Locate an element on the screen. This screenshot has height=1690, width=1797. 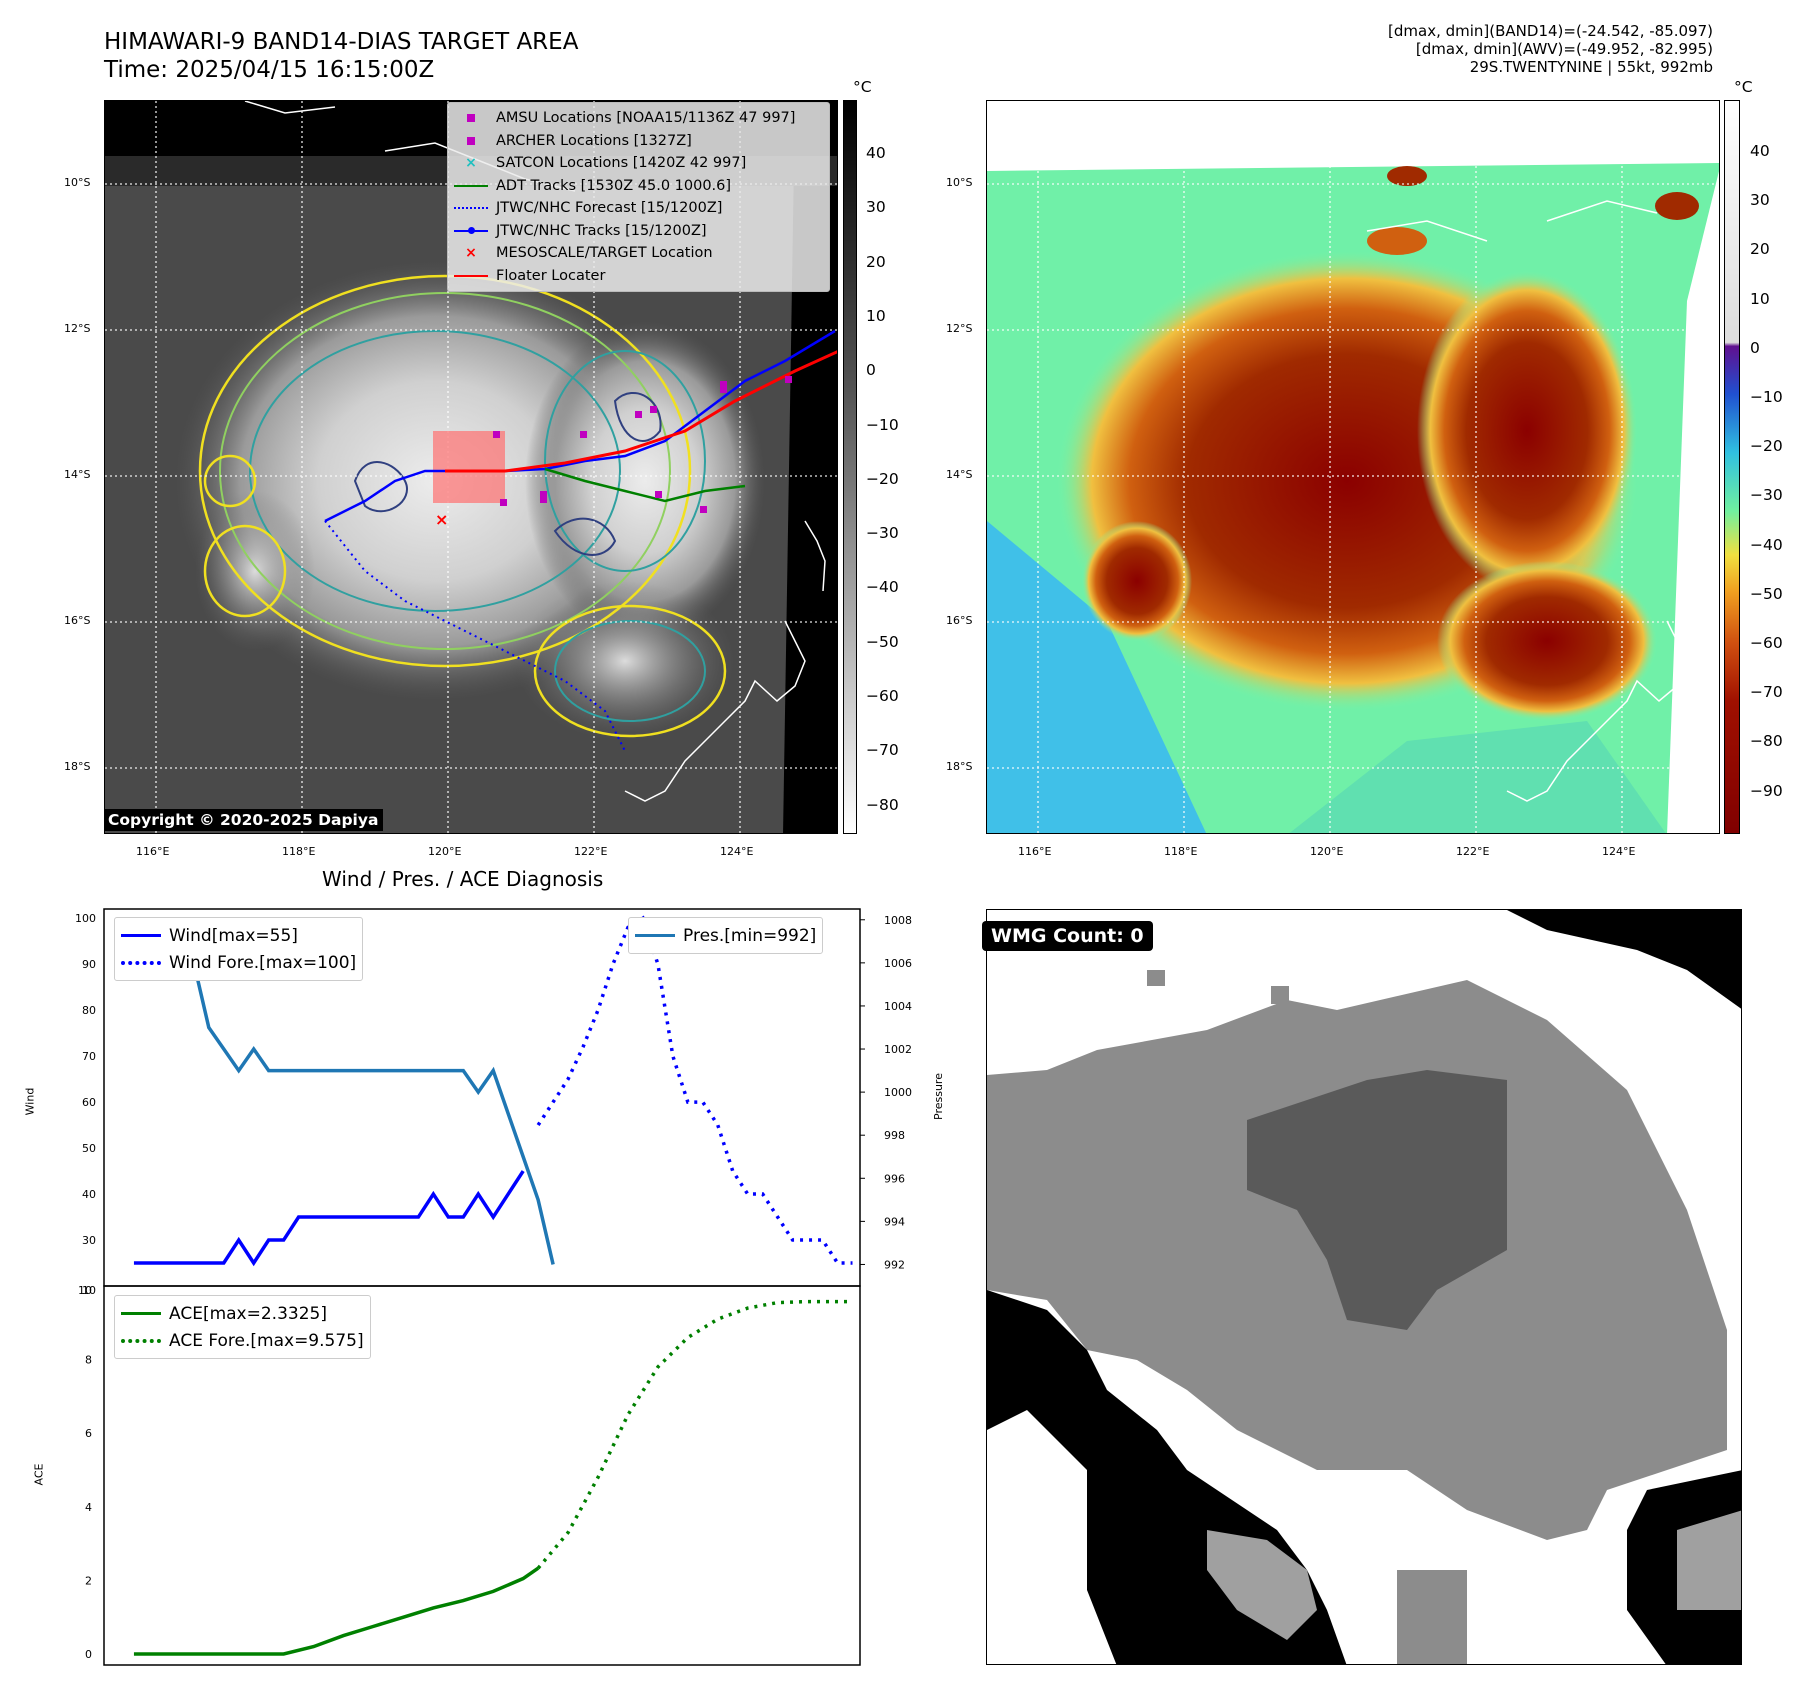
ace-ytick-0: 0 is located at coordinates (88, 1654).